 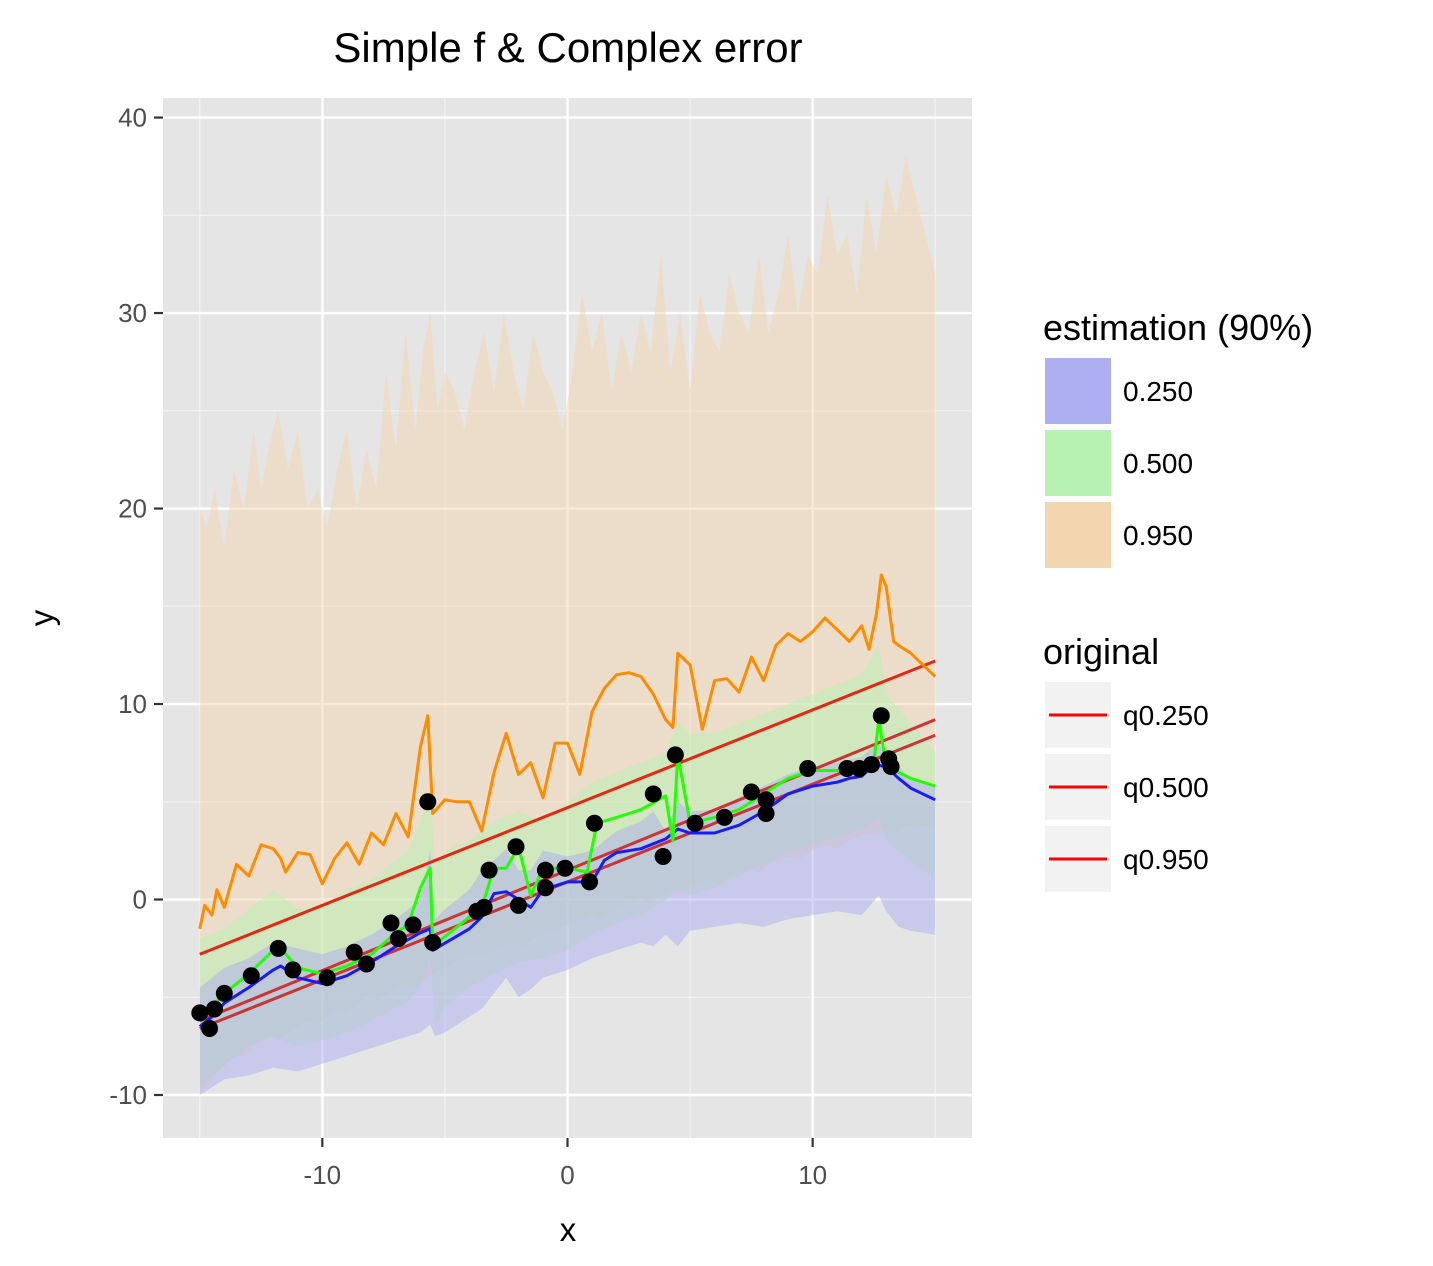 What do you see at coordinates (323, 1175) in the screenshot?
I see `x-tick-label: -10` at bounding box center [323, 1175].